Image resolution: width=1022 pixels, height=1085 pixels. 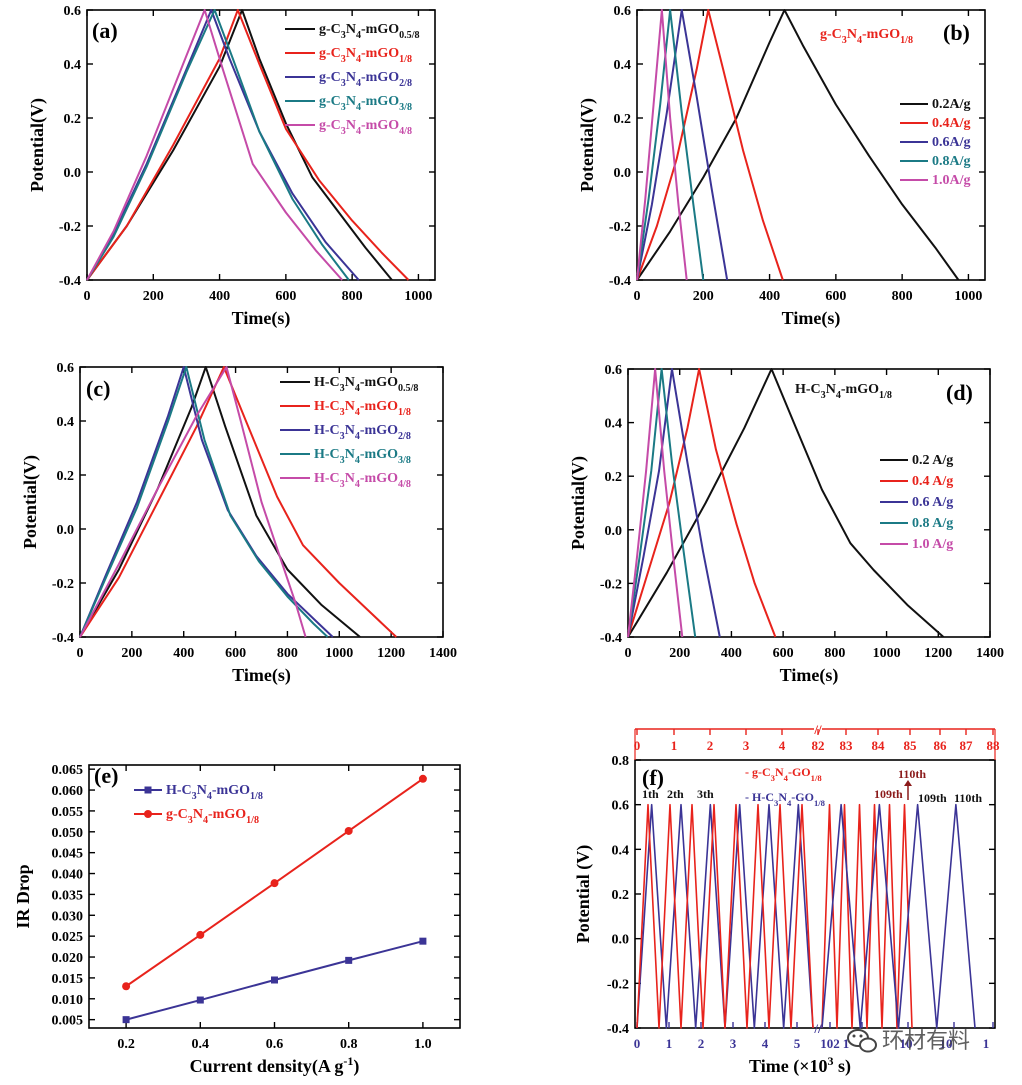 I want to click on y-axis-title: Potential (V), so click(x=583, y=894).